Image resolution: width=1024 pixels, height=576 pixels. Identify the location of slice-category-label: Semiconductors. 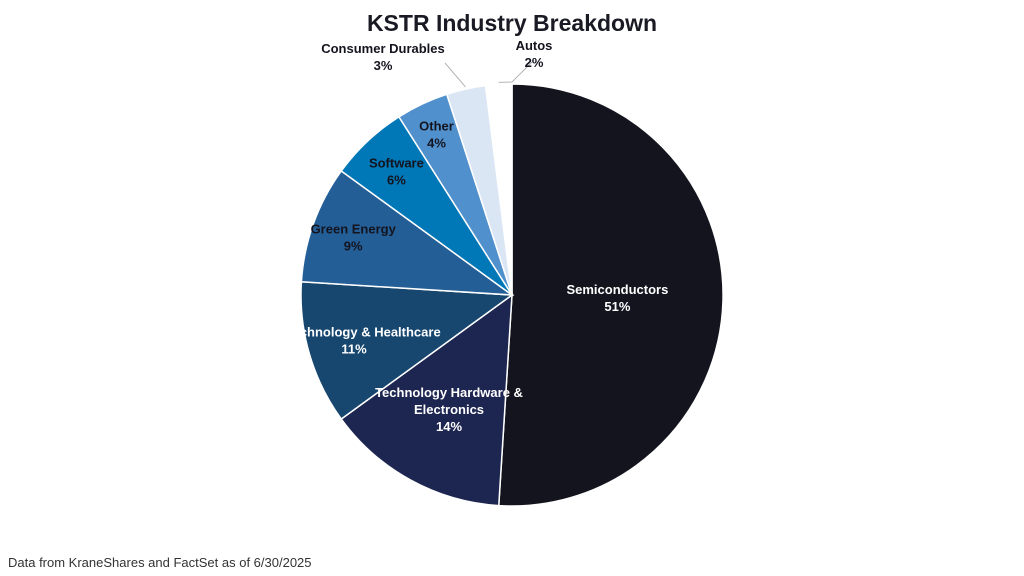
(617, 289).